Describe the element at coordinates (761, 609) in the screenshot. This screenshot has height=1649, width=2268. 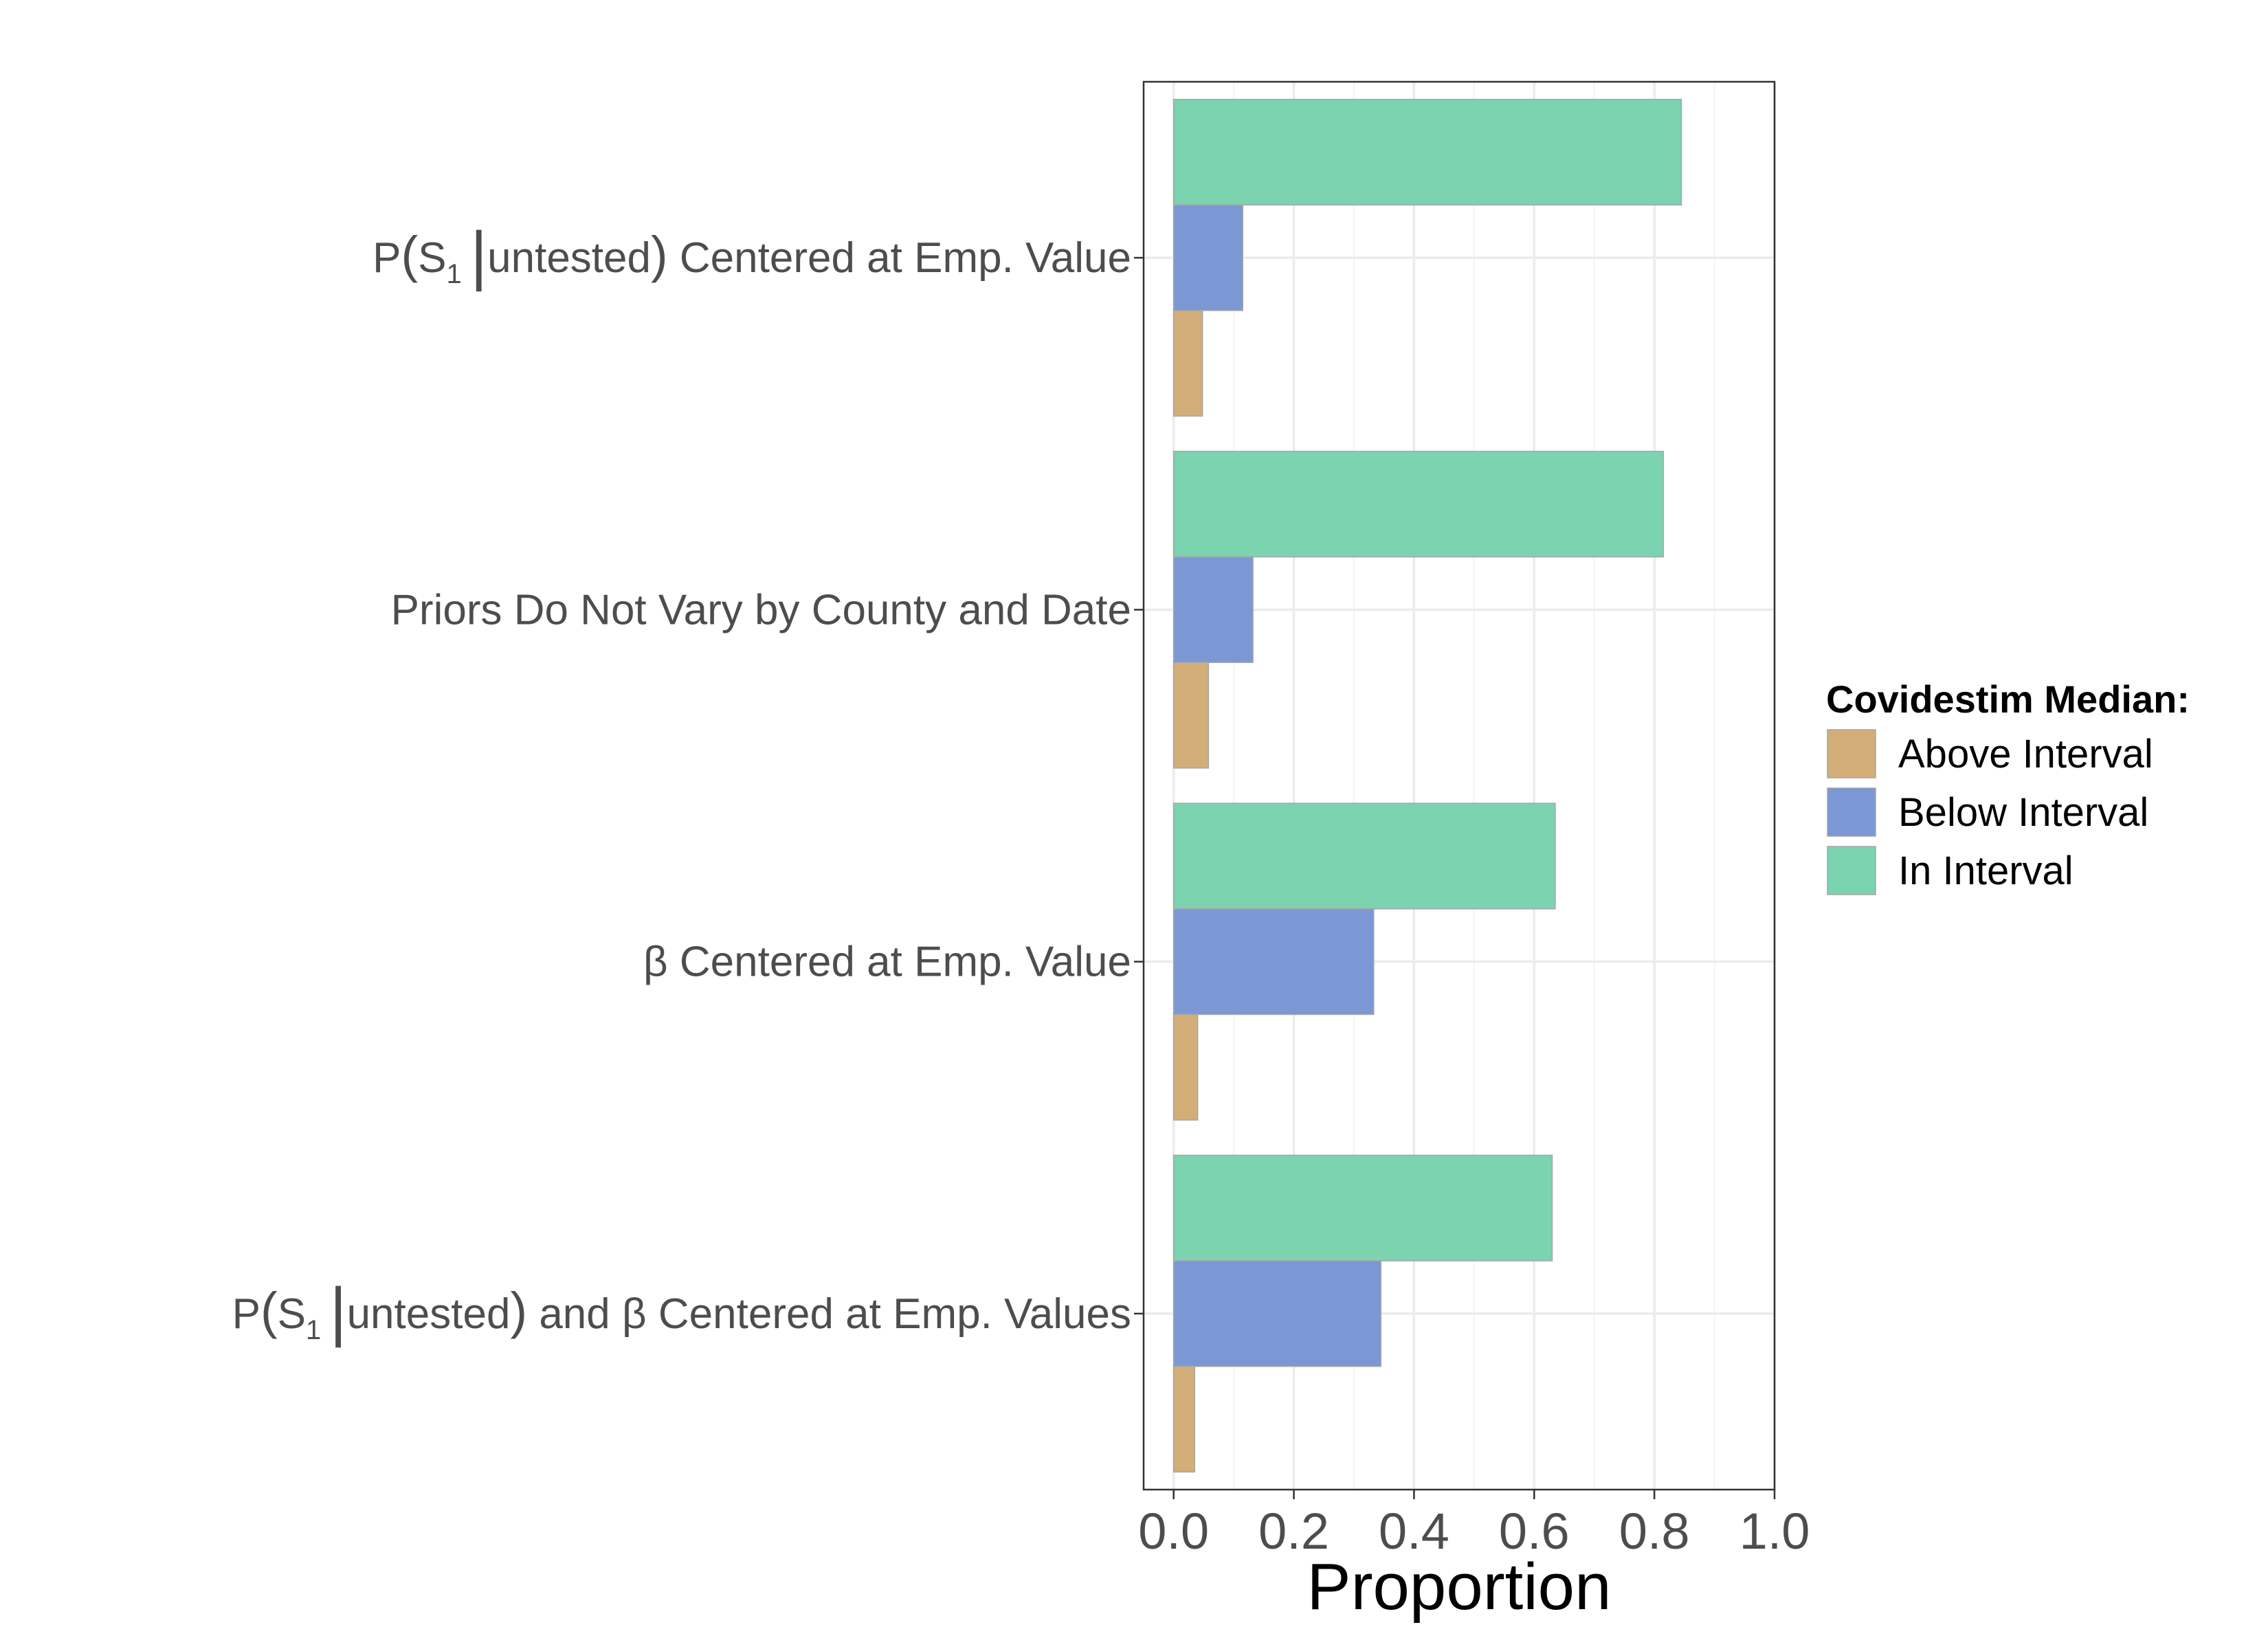
I see `y-tick-label: Priors Do Not Vary by County and Date` at that location.